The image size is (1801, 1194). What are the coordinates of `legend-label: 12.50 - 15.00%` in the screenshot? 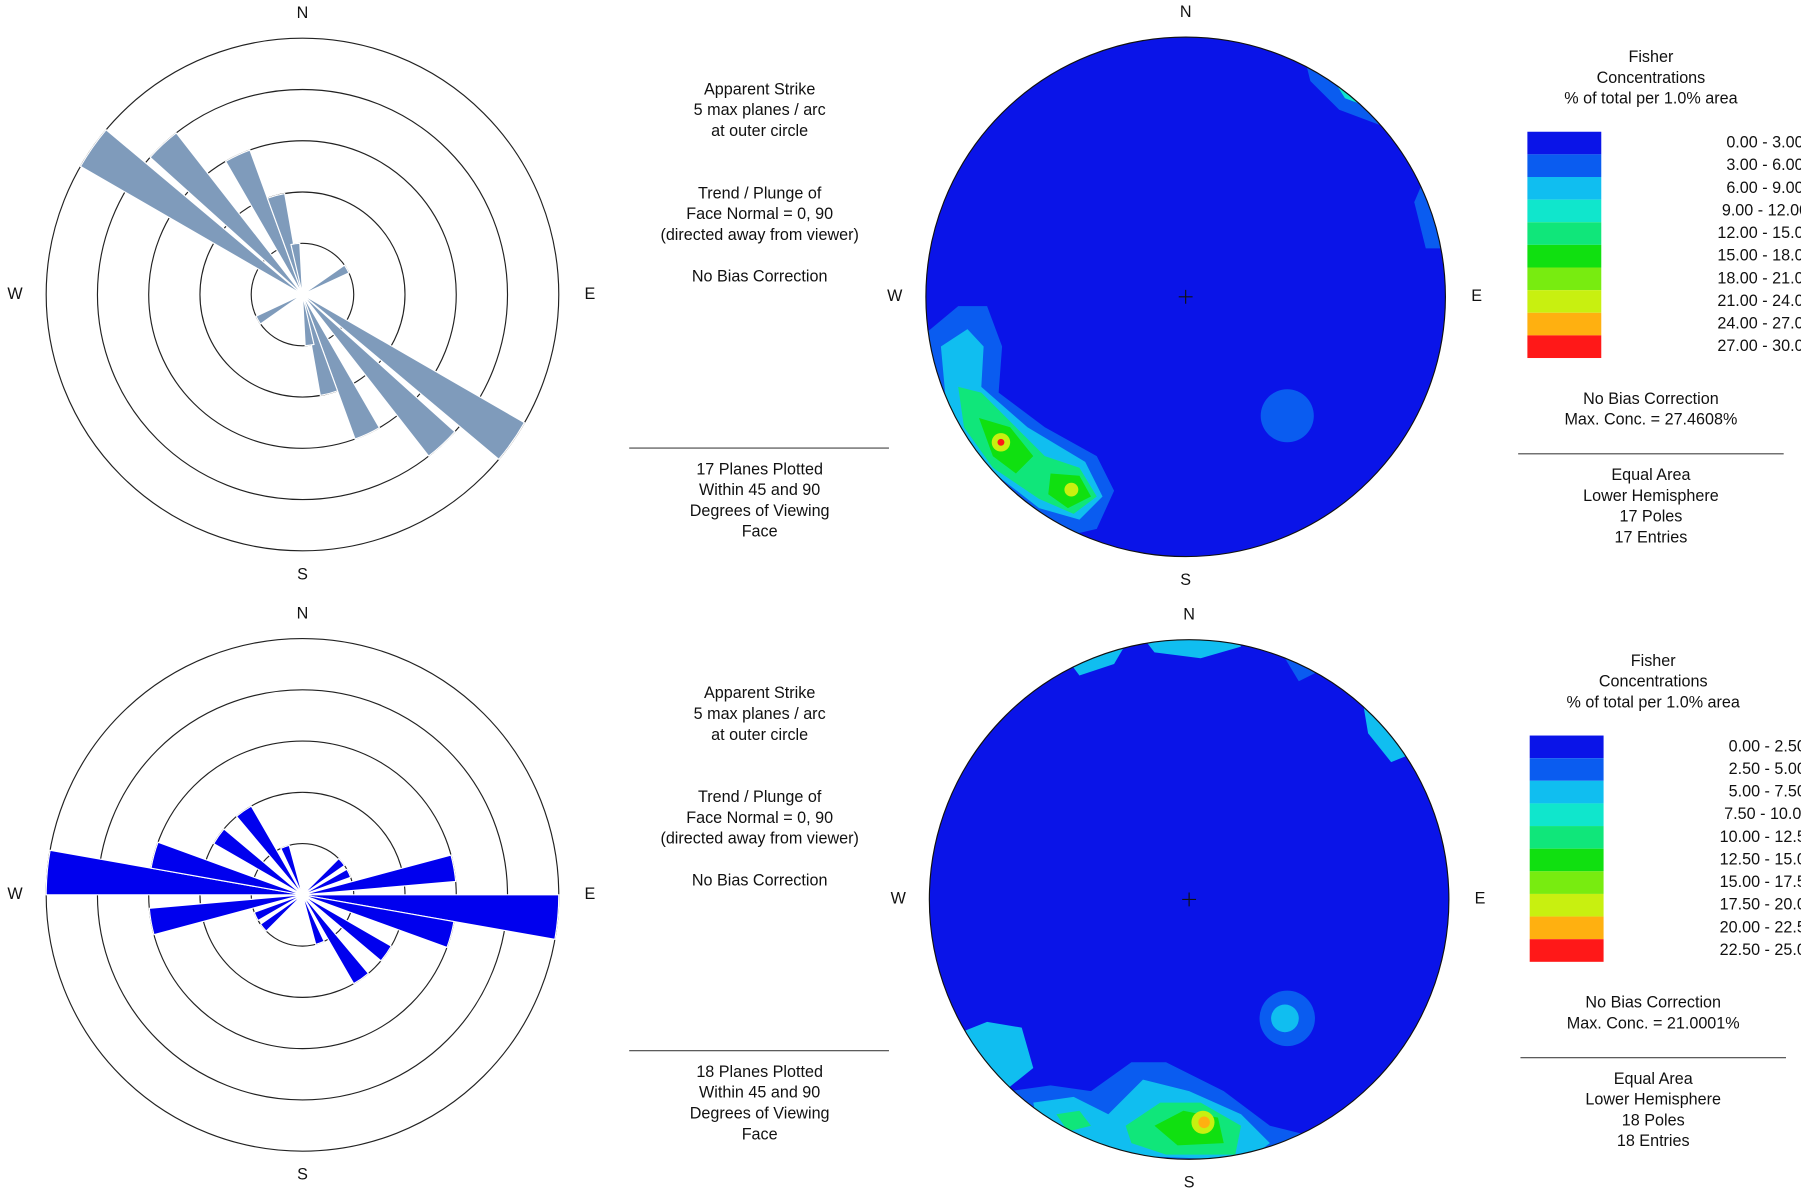 It's located at (1760, 859).